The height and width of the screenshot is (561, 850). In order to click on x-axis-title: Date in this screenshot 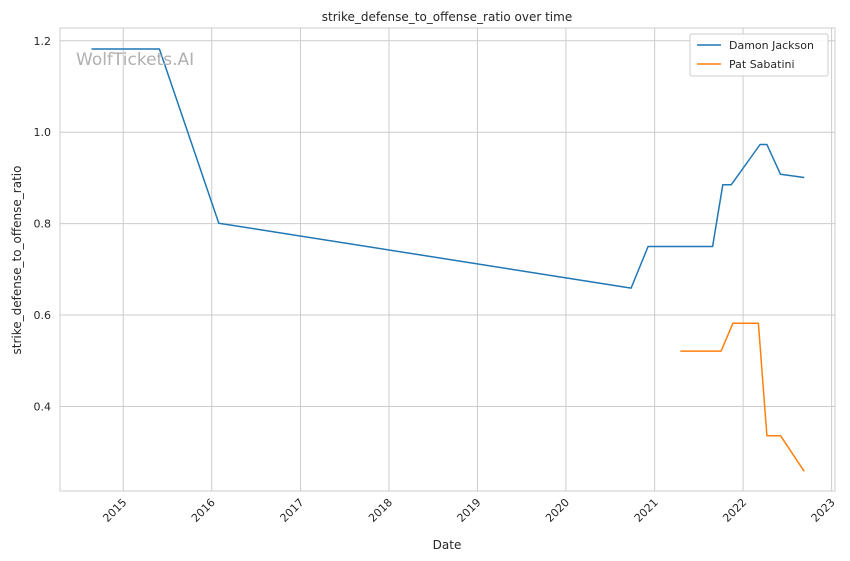, I will do `click(447, 545)`.